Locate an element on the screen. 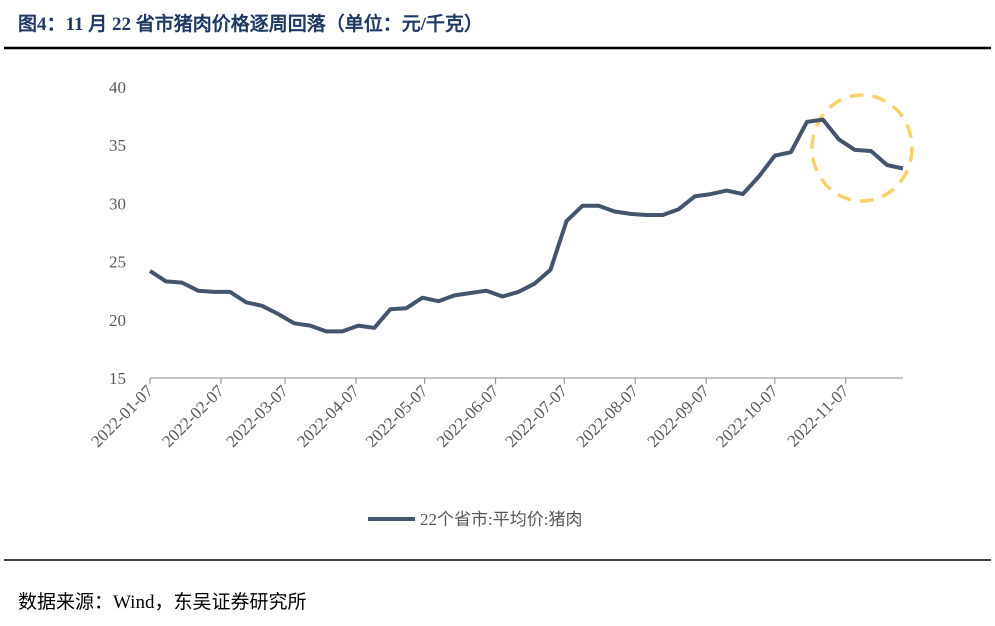 The image size is (995, 626). y-tick-label: 35 is located at coordinates (117, 145).